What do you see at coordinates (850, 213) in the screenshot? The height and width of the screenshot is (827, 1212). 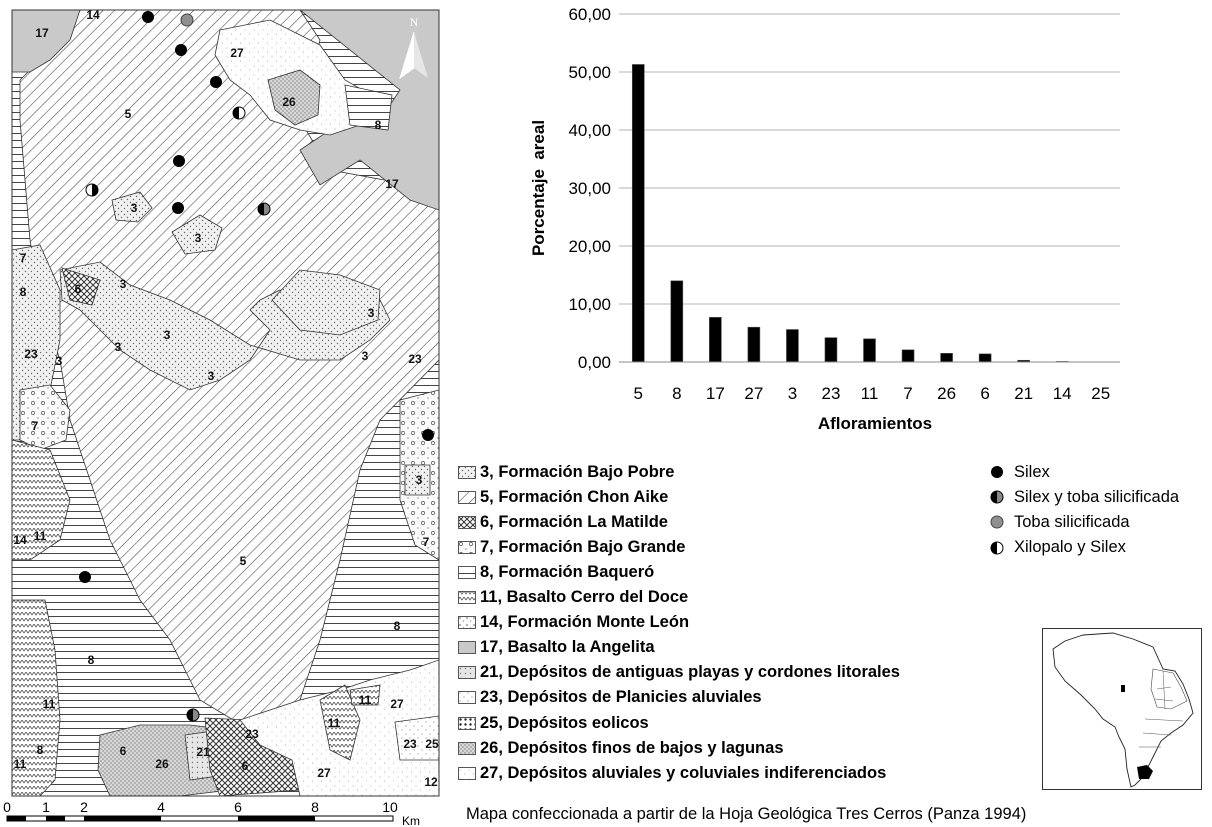 I see `bar-series` at bounding box center [850, 213].